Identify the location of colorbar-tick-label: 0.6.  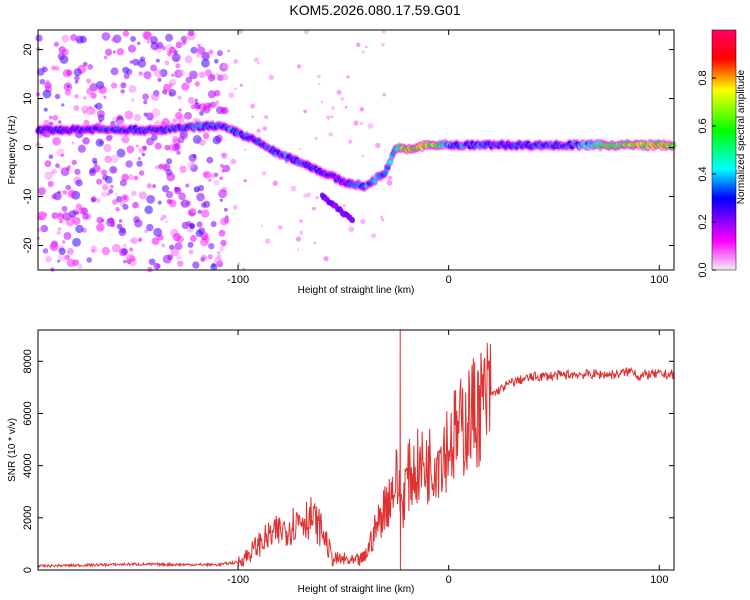
(703, 125).